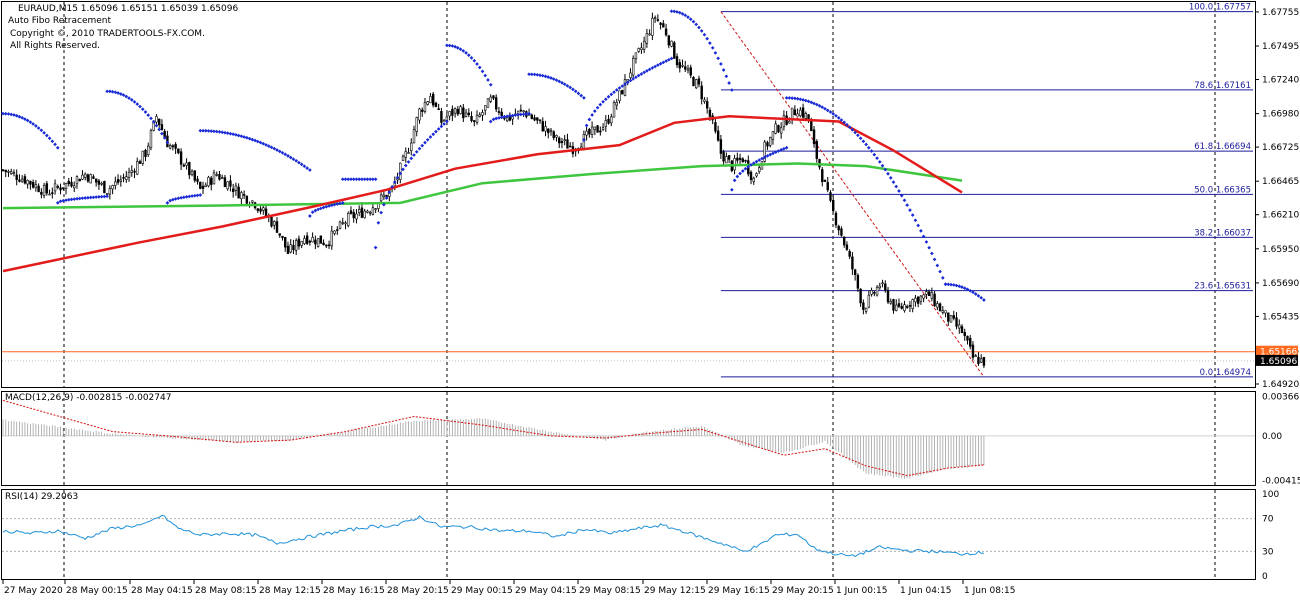 The height and width of the screenshot is (604, 1300). I want to click on rsi-label: RSI(14) 29.2063, so click(42, 497).